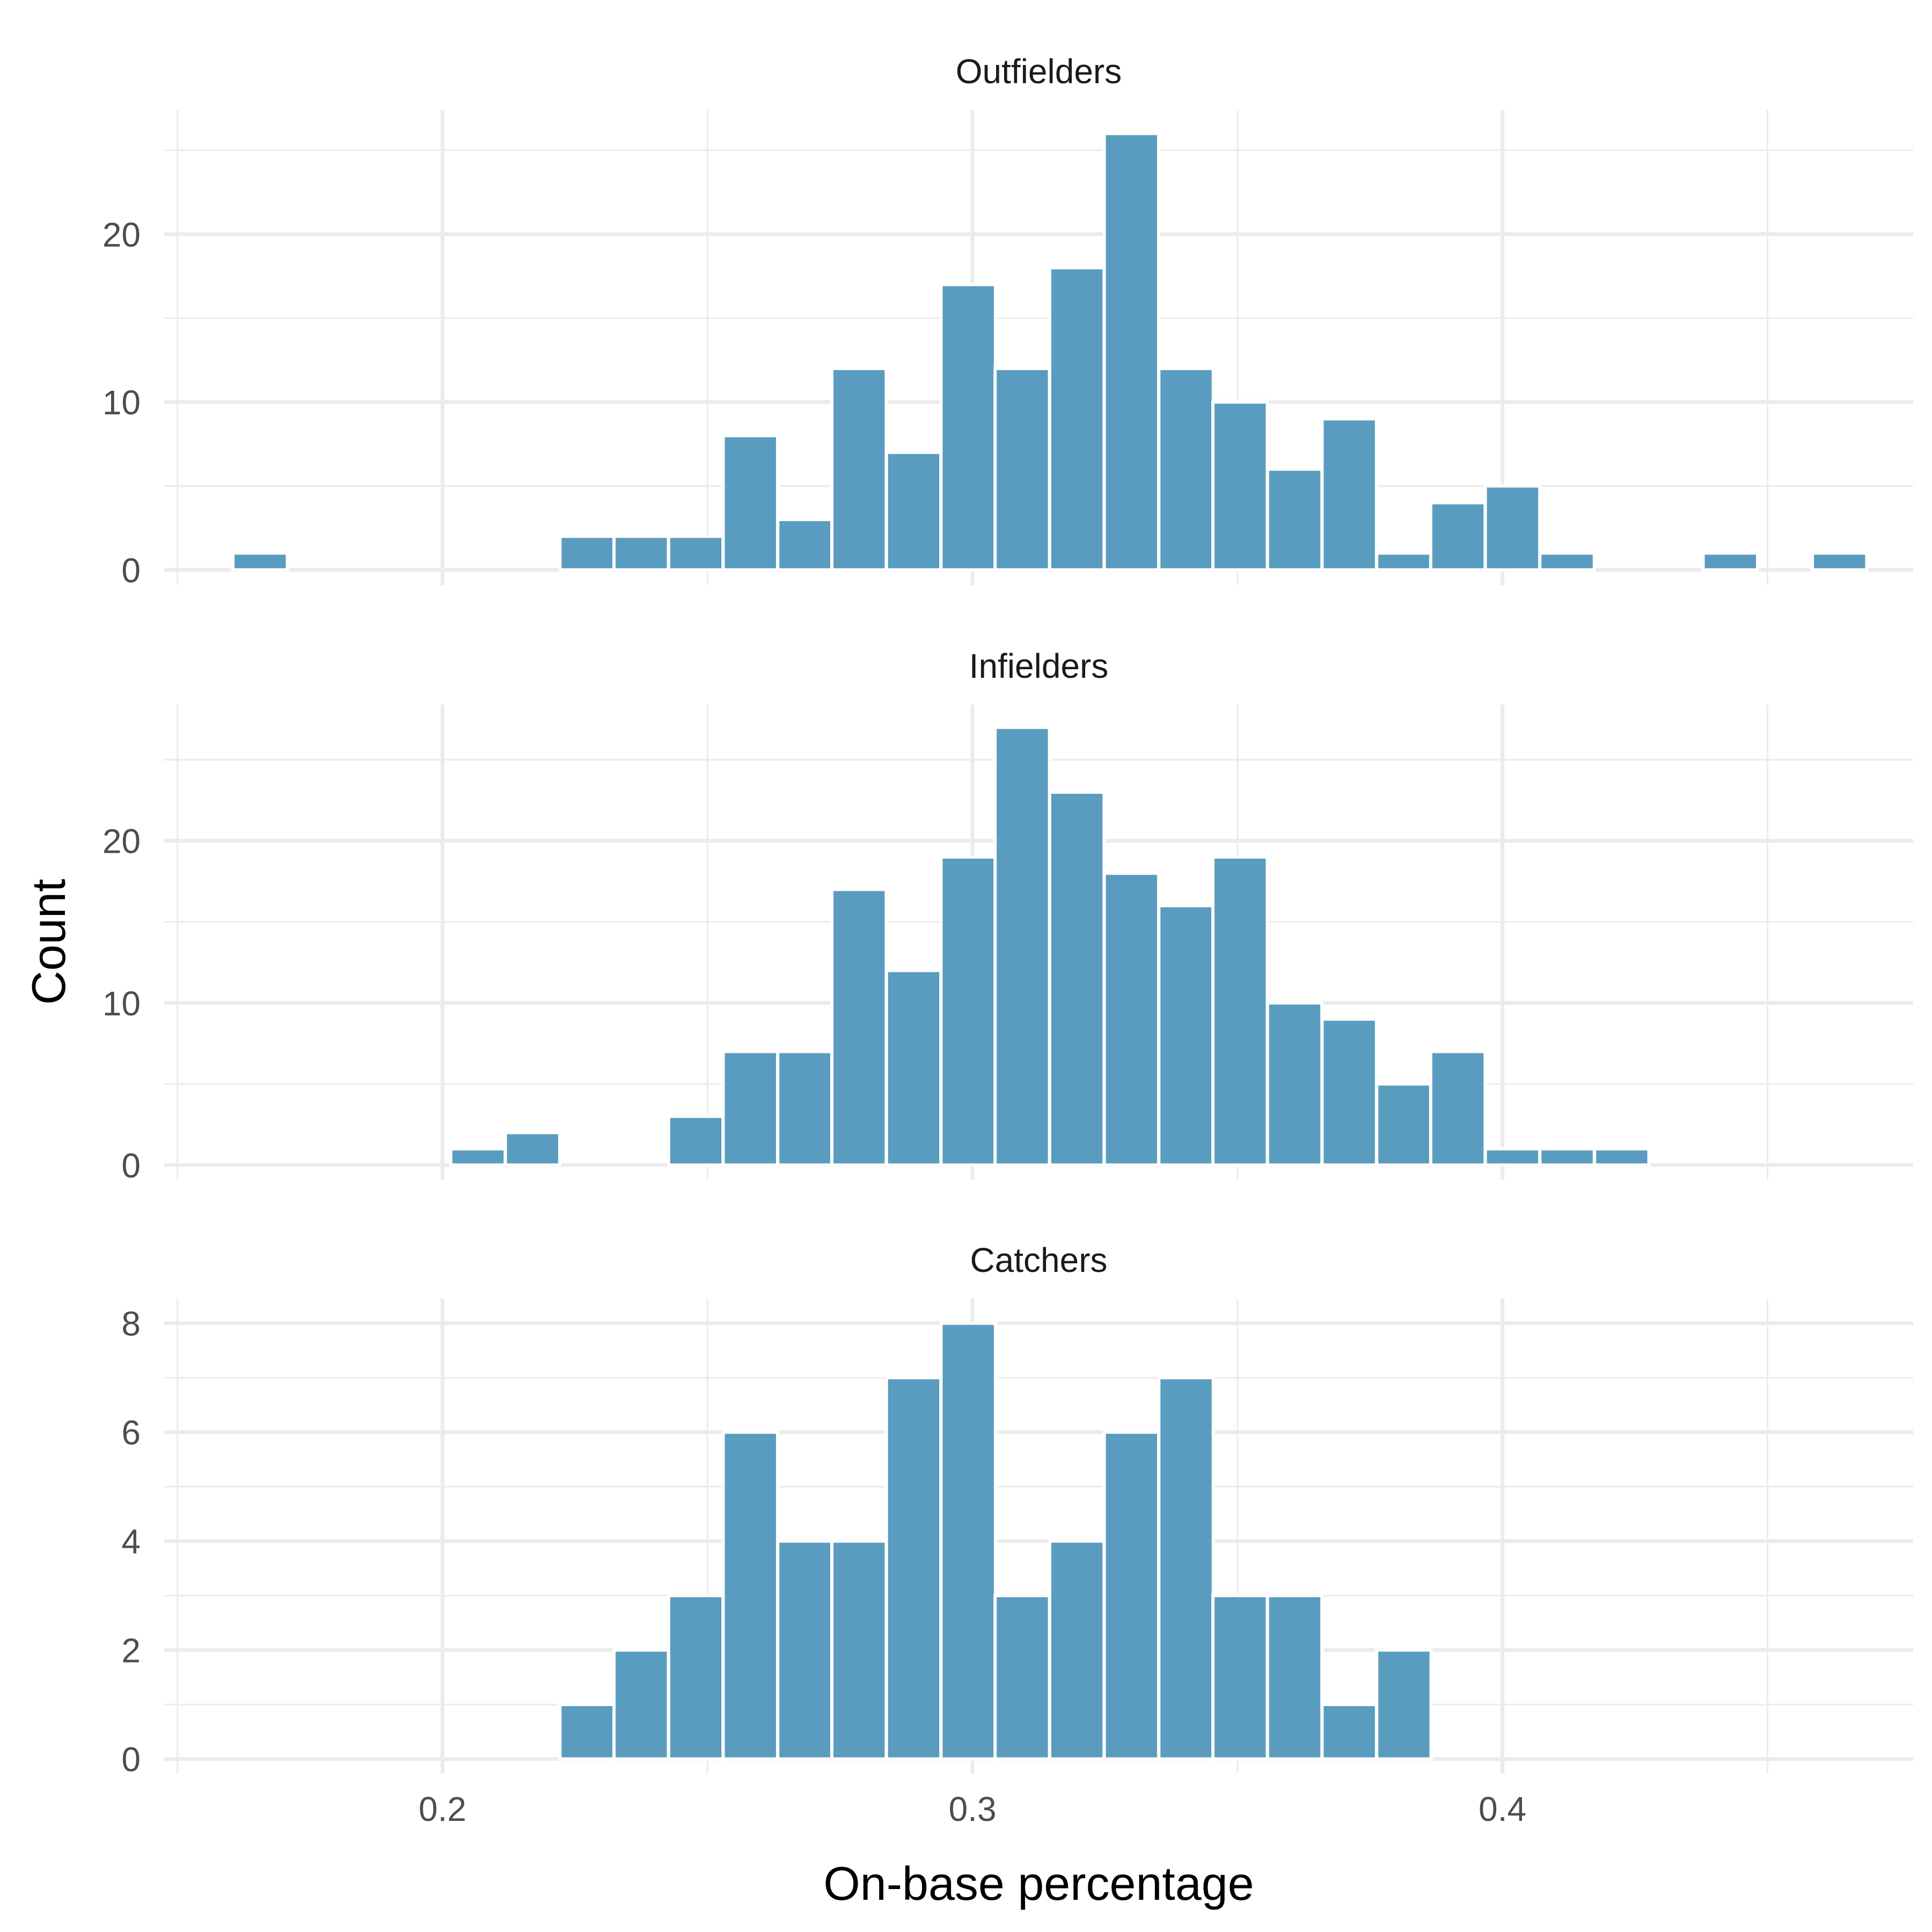 This screenshot has height=1932, width=1932. I want to click on panel-title: Catchers, so click(1038, 1260).